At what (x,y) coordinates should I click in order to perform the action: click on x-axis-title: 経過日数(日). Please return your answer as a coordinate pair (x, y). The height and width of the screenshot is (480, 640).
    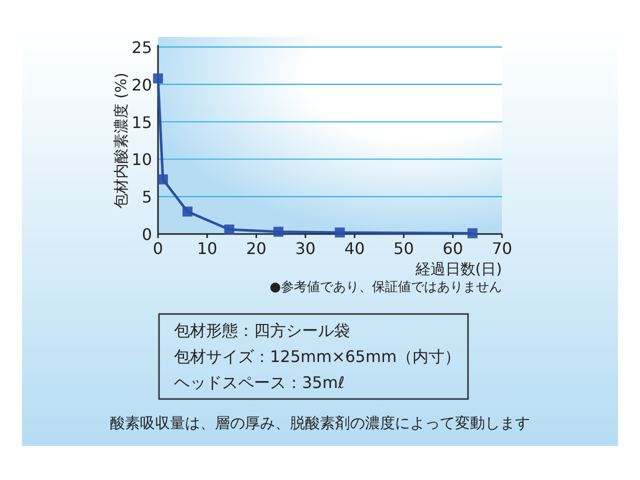
    Looking at the image, I should click on (458, 269).